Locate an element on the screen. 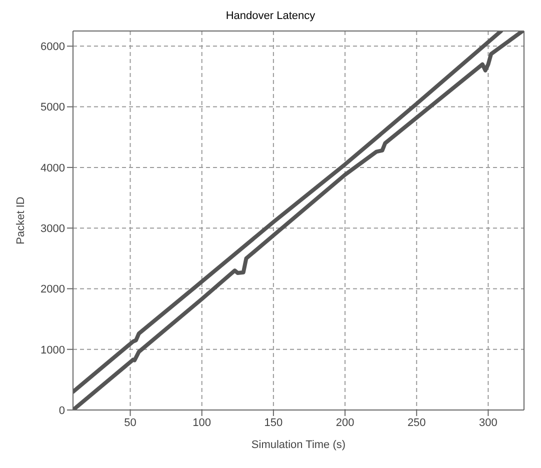 The width and height of the screenshot is (541, 468). x-axis-title: Simulation Time (s) is located at coordinates (298, 445).